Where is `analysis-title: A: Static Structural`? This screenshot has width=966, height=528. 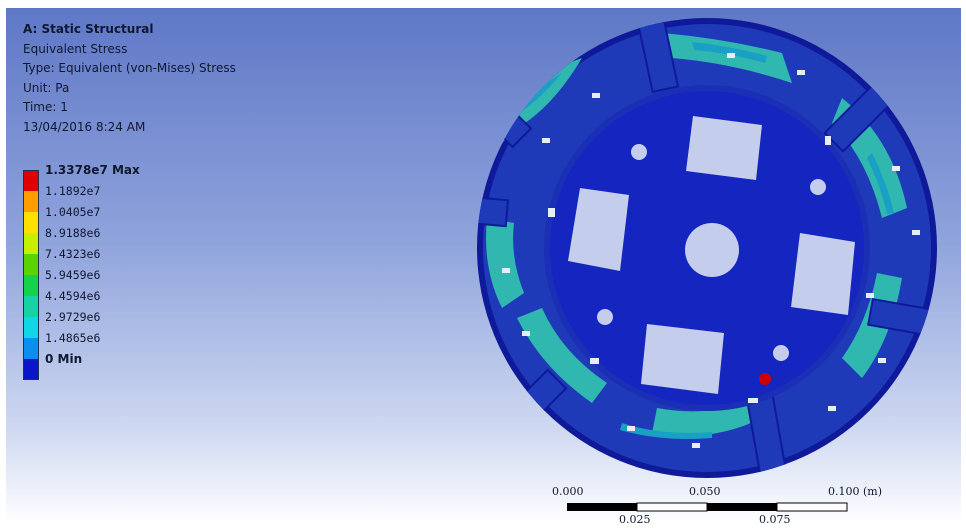
analysis-title: A: Static Structural is located at coordinates (88, 29).